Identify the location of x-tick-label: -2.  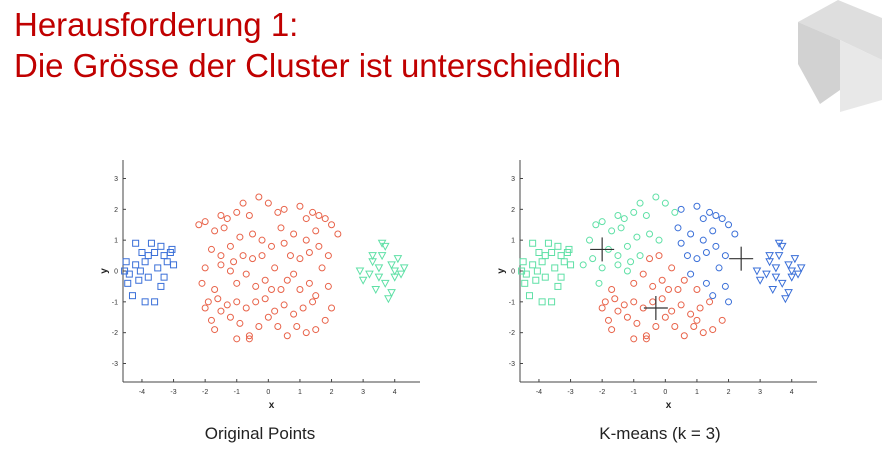
(602, 392).